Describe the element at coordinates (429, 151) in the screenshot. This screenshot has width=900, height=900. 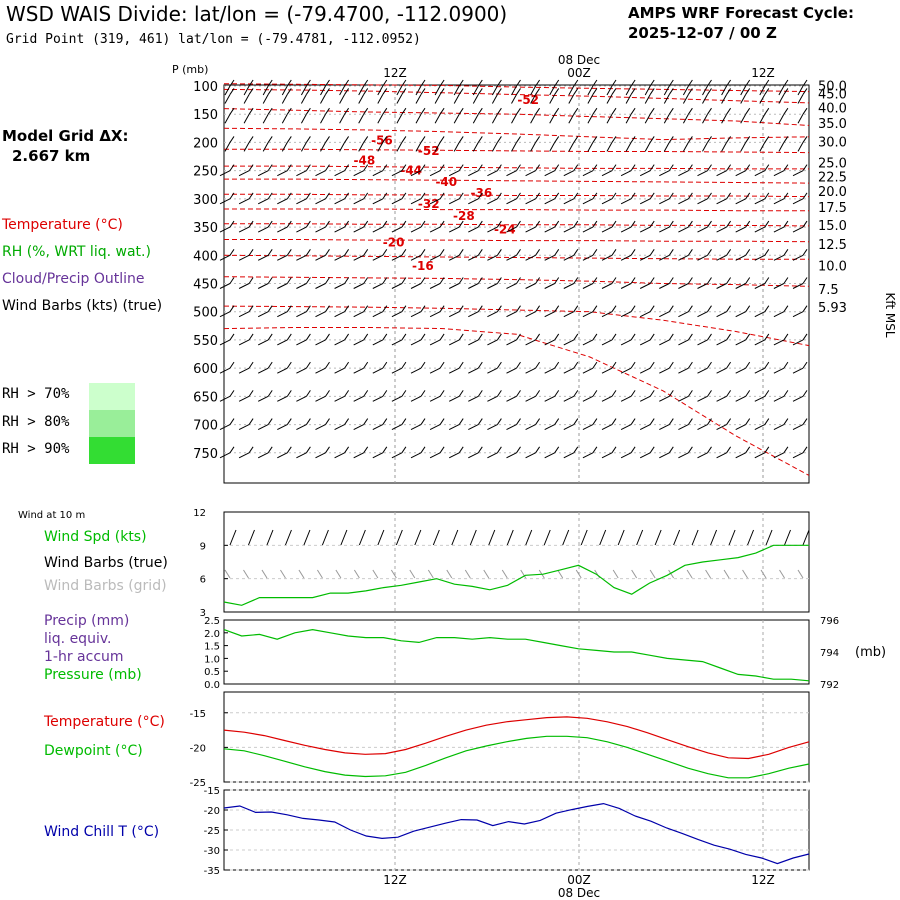
I see `temperature-contour-label: -52` at that location.